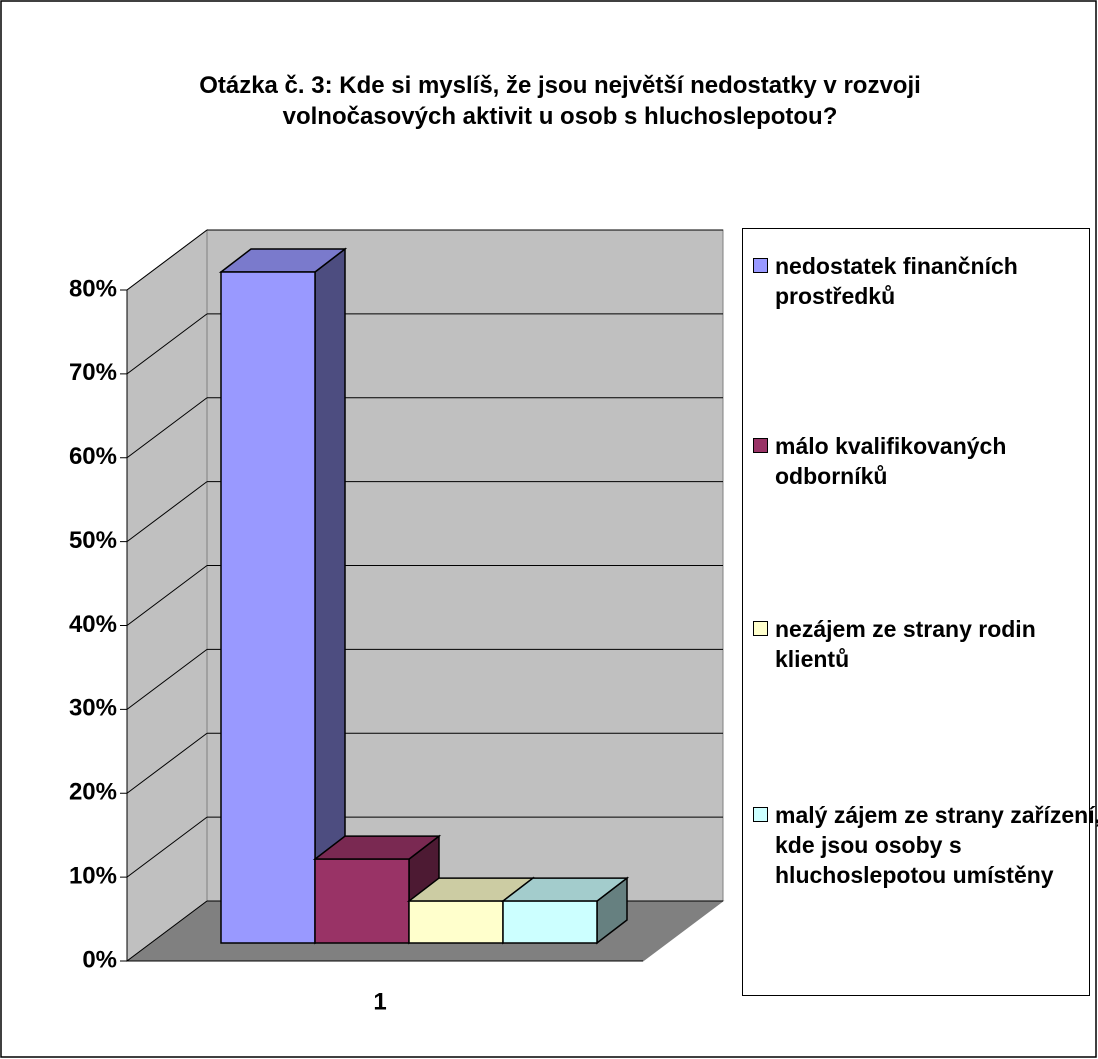  What do you see at coordinates (93, 624) in the screenshot?
I see `y-tick-label: 40%` at bounding box center [93, 624].